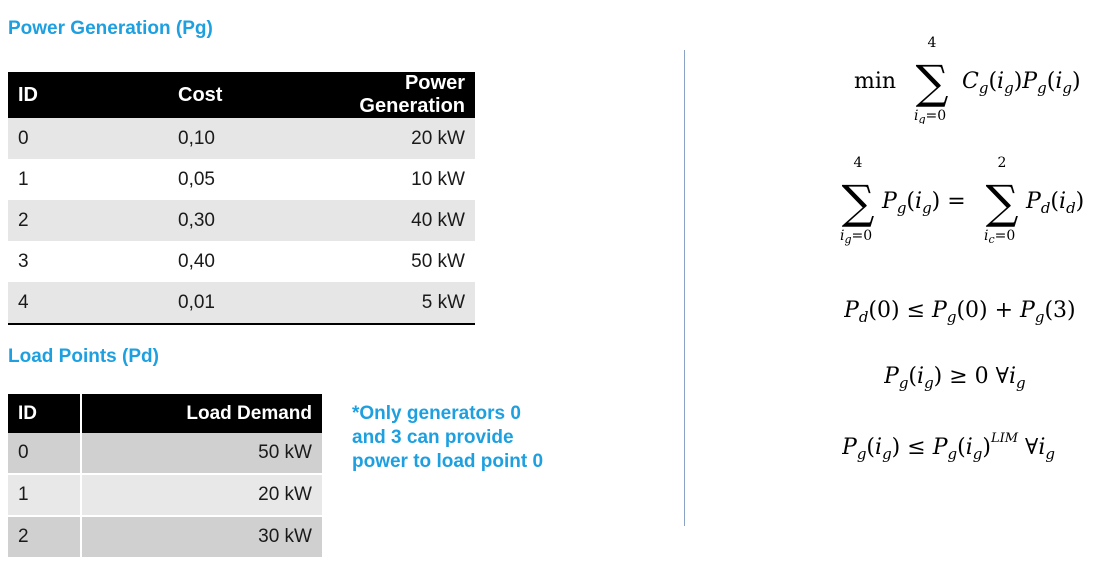 The width and height of the screenshot is (1114, 561). Describe the element at coordinates (684, 288) in the screenshot. I see `divider` at that location.